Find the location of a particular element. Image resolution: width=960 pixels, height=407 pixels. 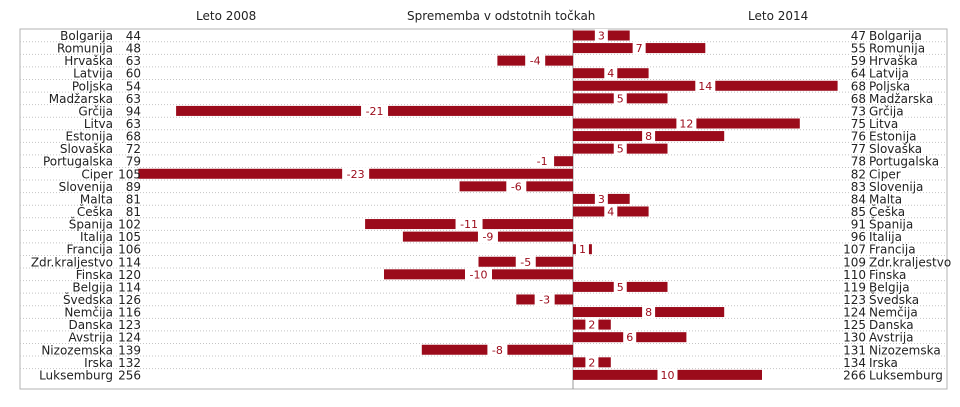

value-2014-label: 125 is located at coordinates (854, 325).